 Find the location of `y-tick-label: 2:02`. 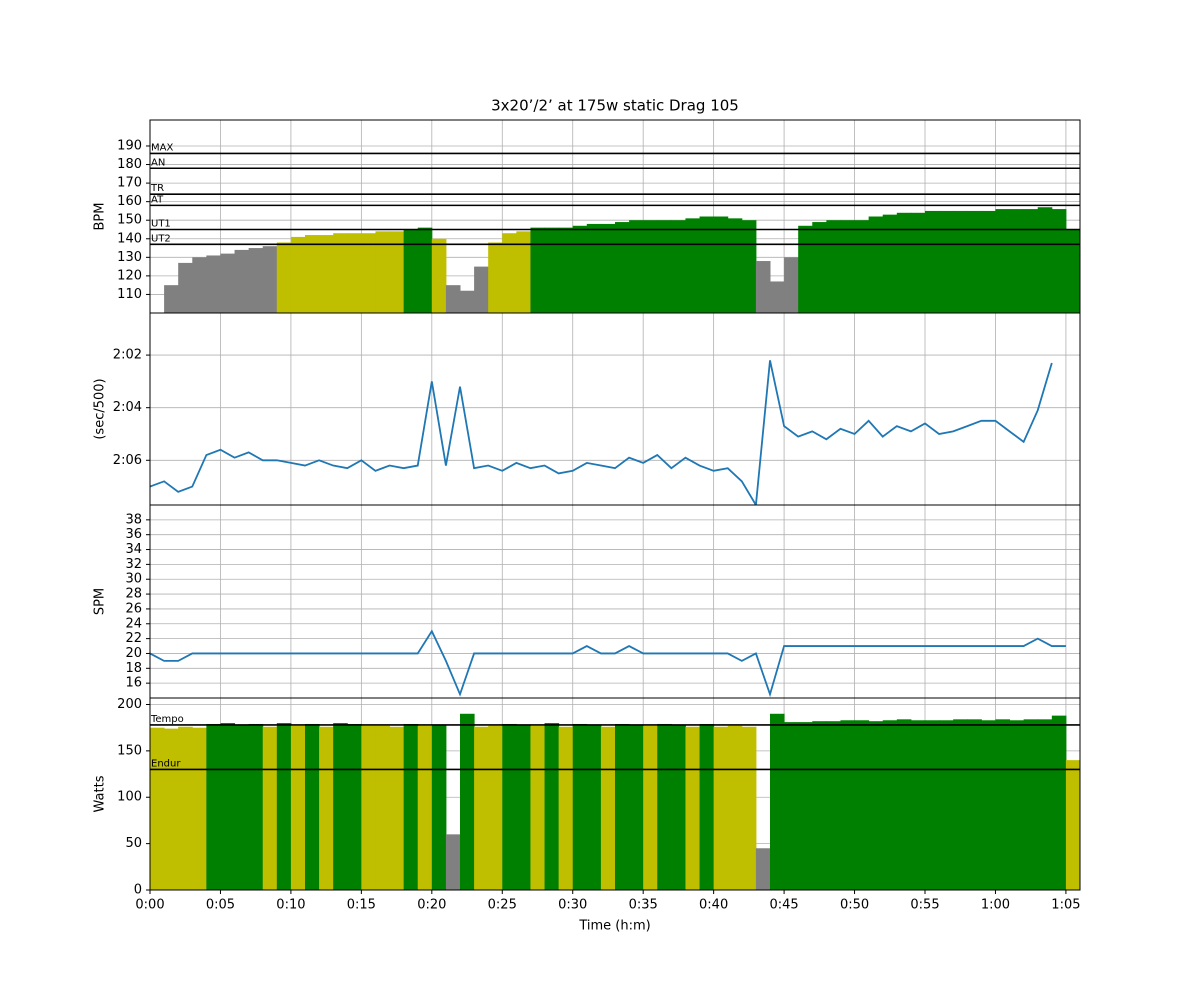

y-tick-label: 2:02 is located at coordinates (127, 355).